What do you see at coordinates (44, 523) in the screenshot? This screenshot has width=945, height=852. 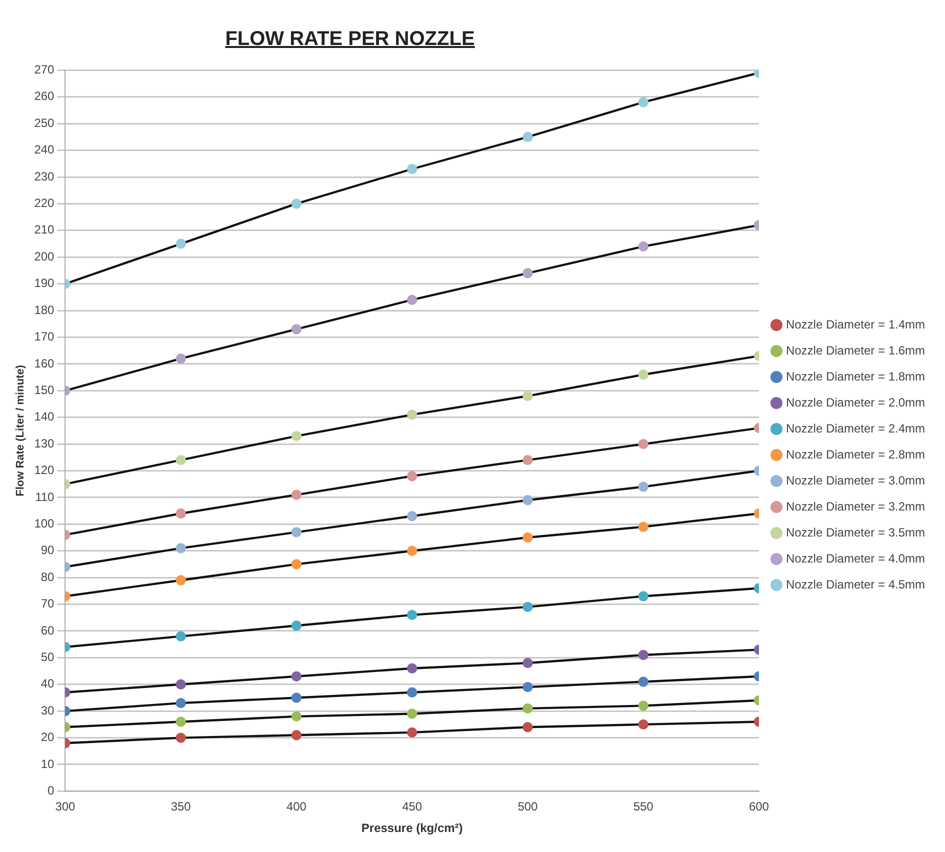 I see `y-tick-label: 100` at bounding box center [44, 523].